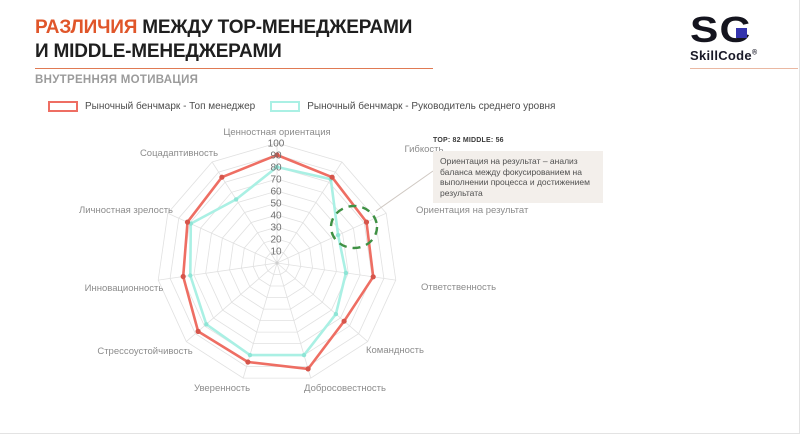 The height and width of the screenshot is (434, 800). Describe the element at coordinates (424, 149) in the screenshot. I see `axis-label: Гибкость` at that location.